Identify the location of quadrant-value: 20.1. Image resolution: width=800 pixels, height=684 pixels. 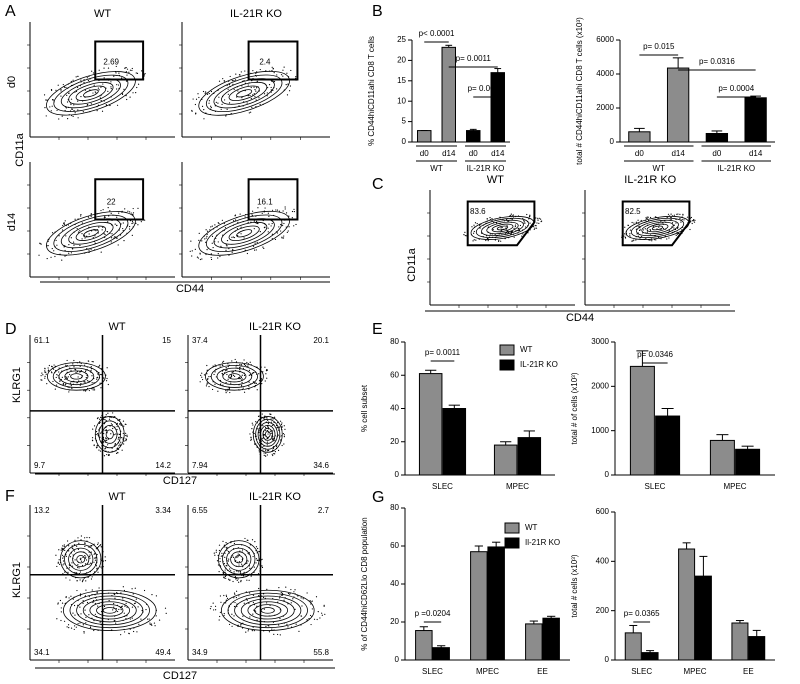
(321, 340).